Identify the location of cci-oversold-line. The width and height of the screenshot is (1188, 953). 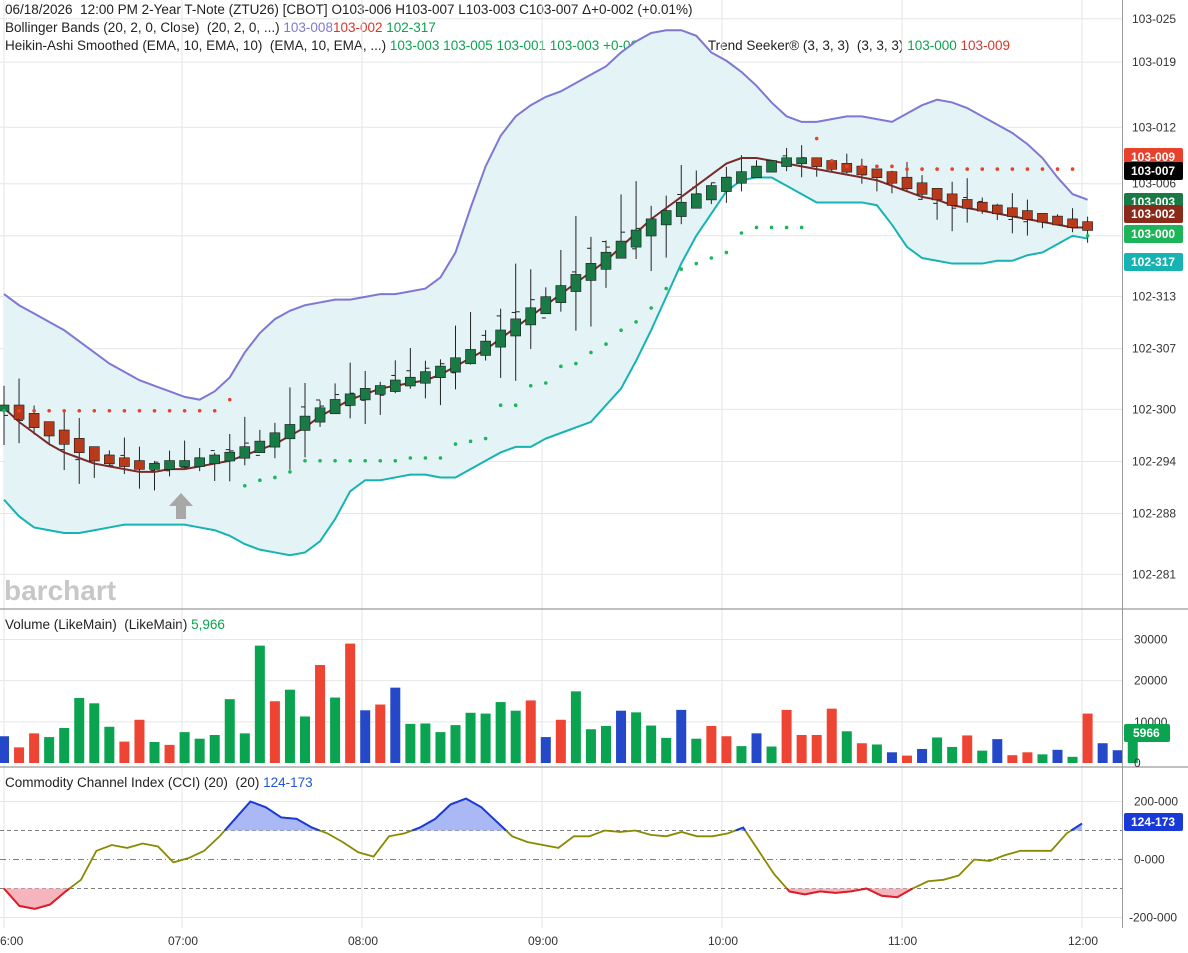
(850, 893).